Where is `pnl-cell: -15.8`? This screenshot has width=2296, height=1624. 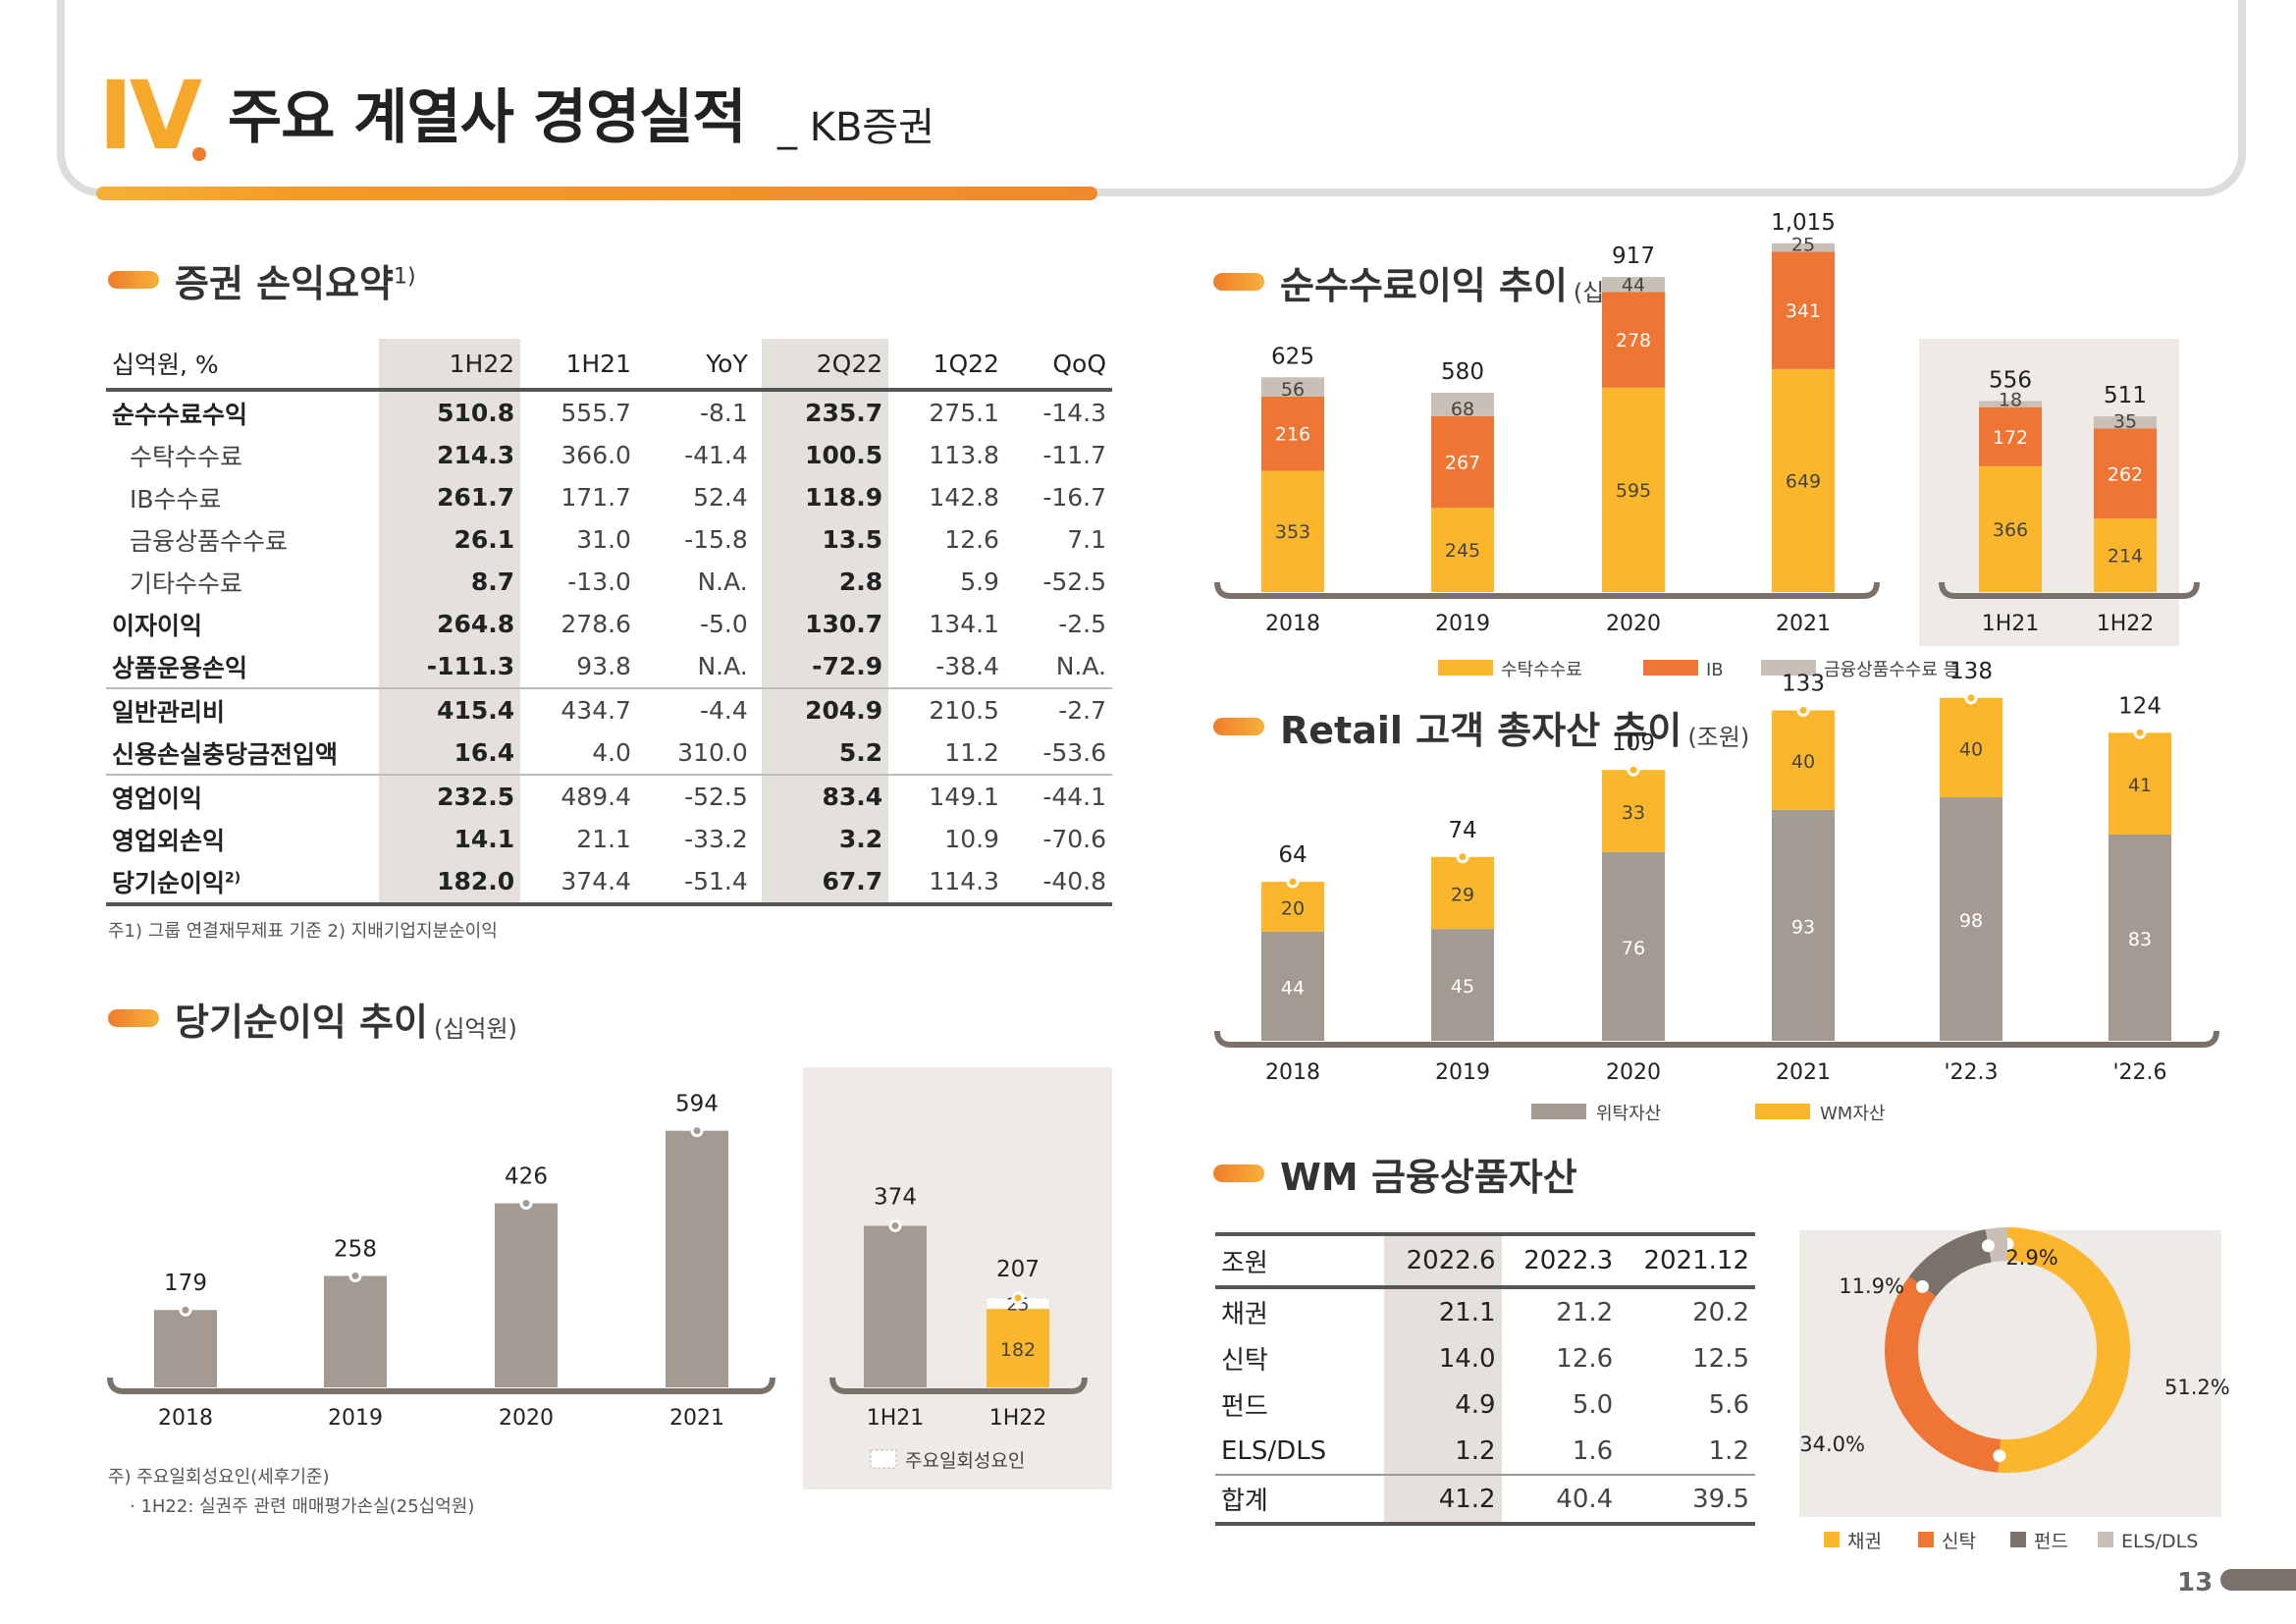
pnl-cell: -15.8 is located at coordinates (716, 539).